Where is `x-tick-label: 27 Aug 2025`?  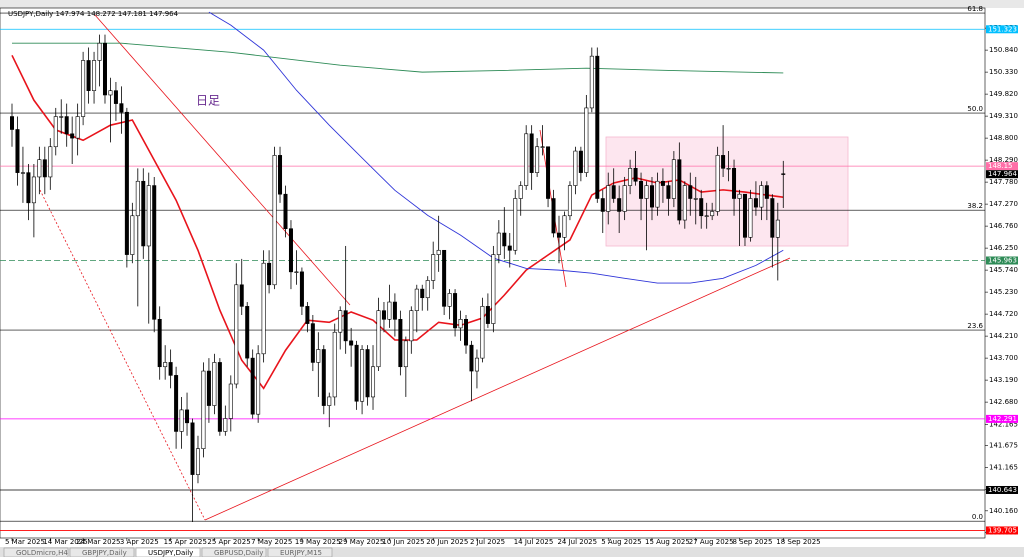
x-tick-label: 27 Aug 2025 is located at coordinates (711, 542).